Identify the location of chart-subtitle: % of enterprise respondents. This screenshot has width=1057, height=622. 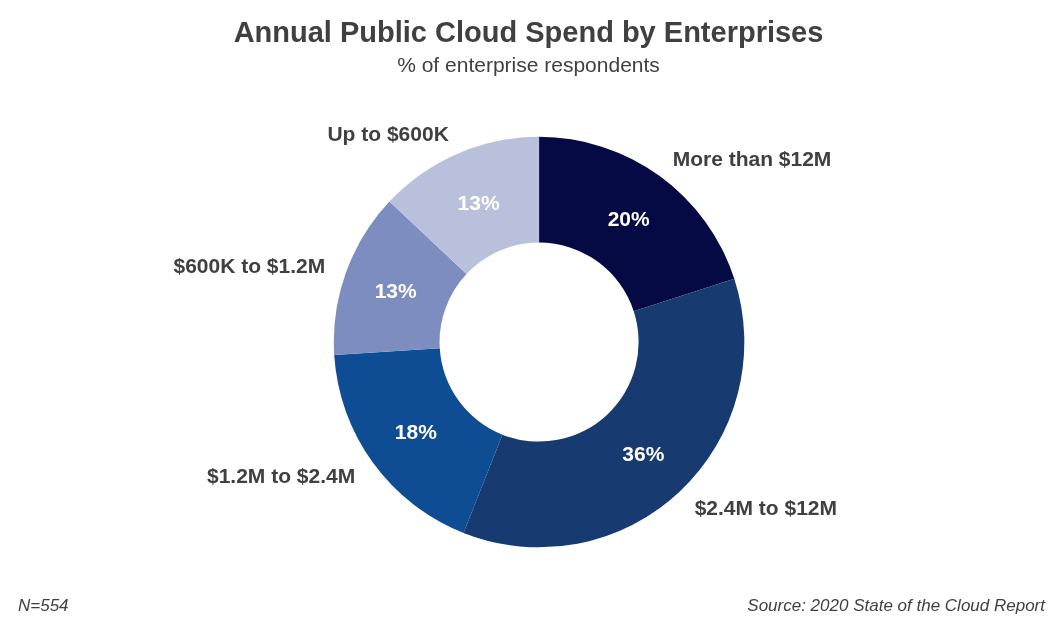
(528, 64).